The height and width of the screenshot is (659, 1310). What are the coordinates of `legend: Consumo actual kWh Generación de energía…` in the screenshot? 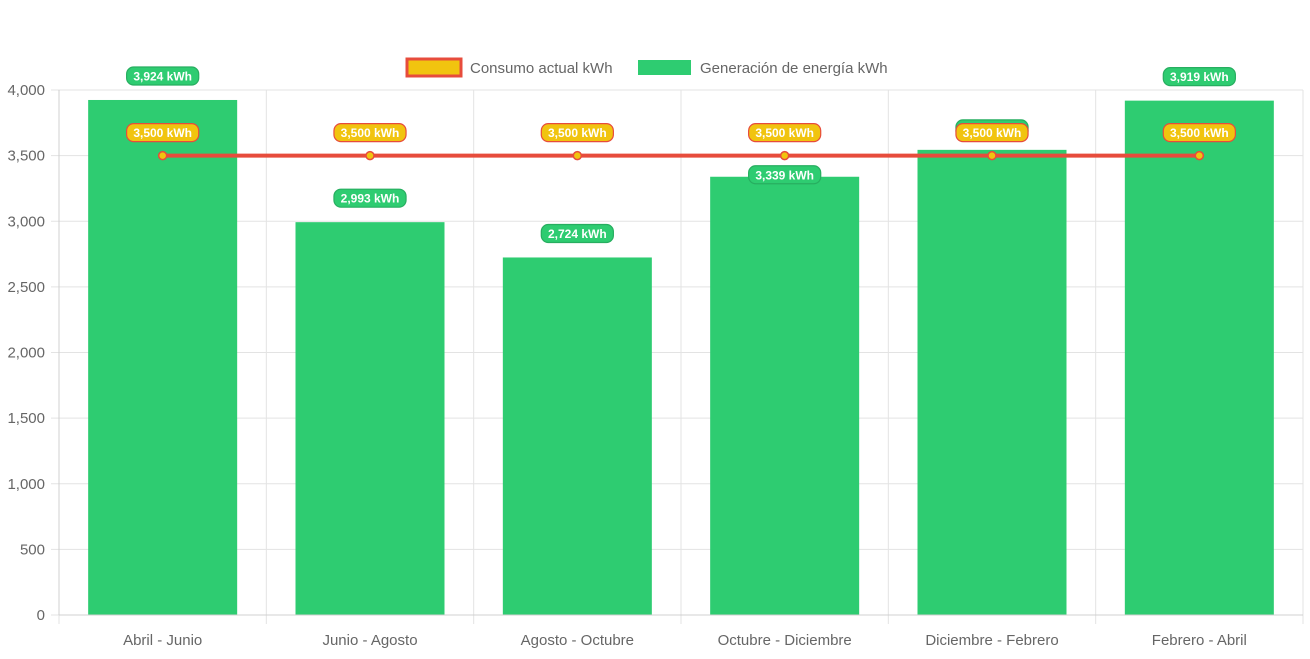 It's located at (646, 67).